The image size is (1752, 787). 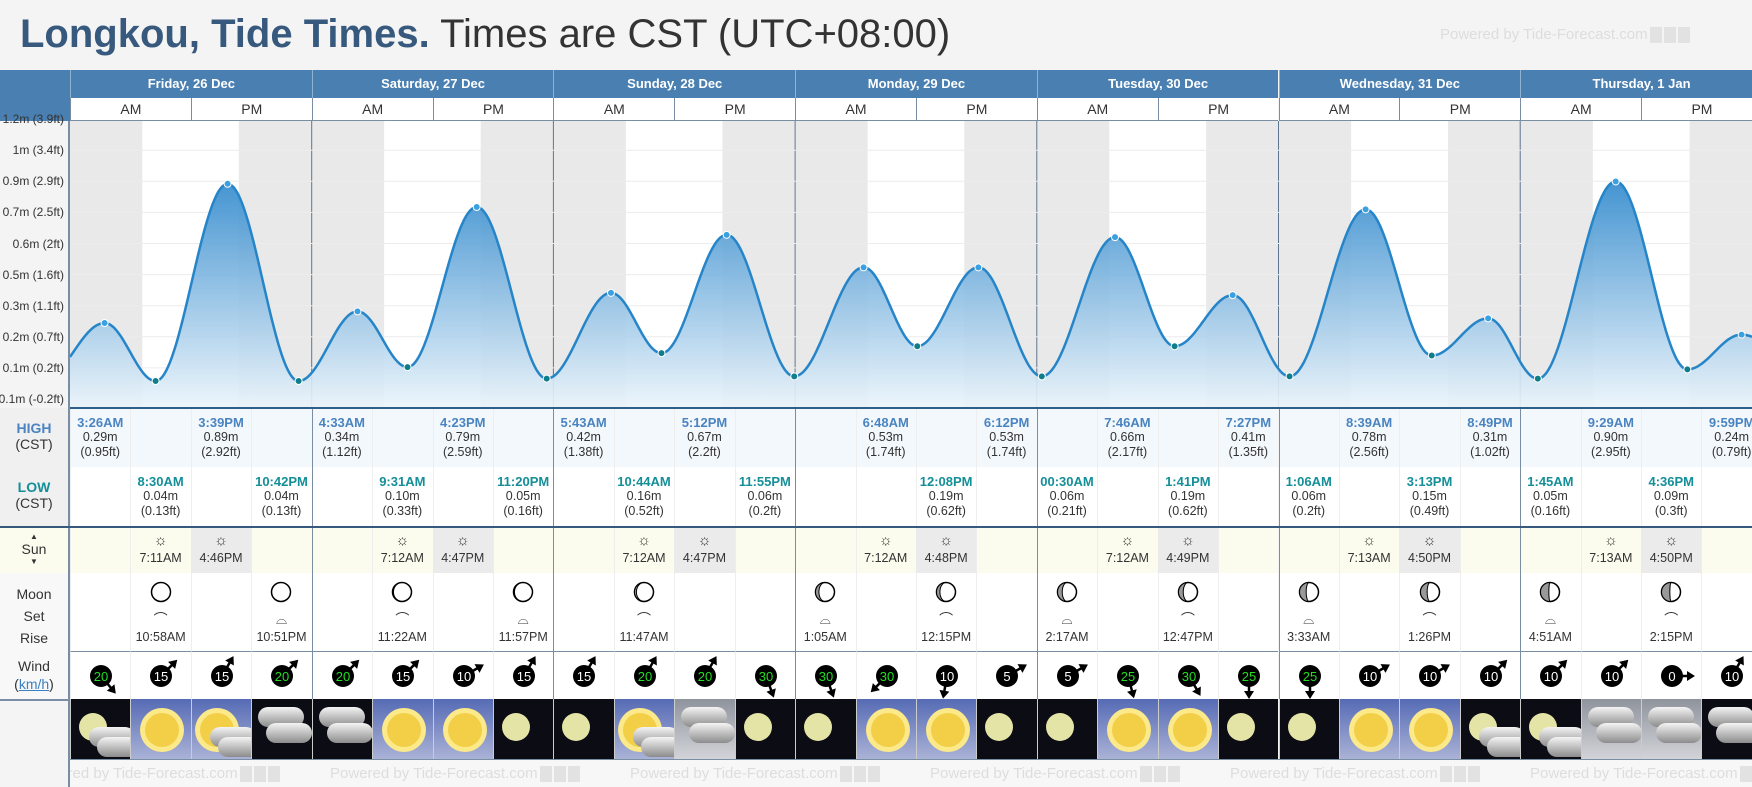 I want to click on high-tide-entry: 5:43AM 0.42m (1.38ft), so click(x=583, y=434).